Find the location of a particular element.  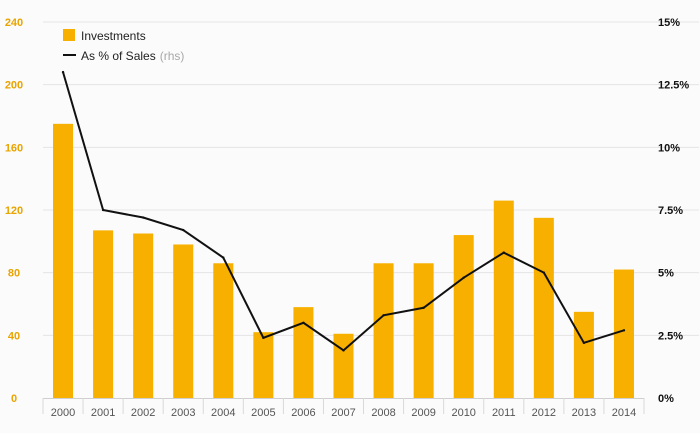

legend: Investments As % of Sales (rhs) is located at coordinates (123, 46).